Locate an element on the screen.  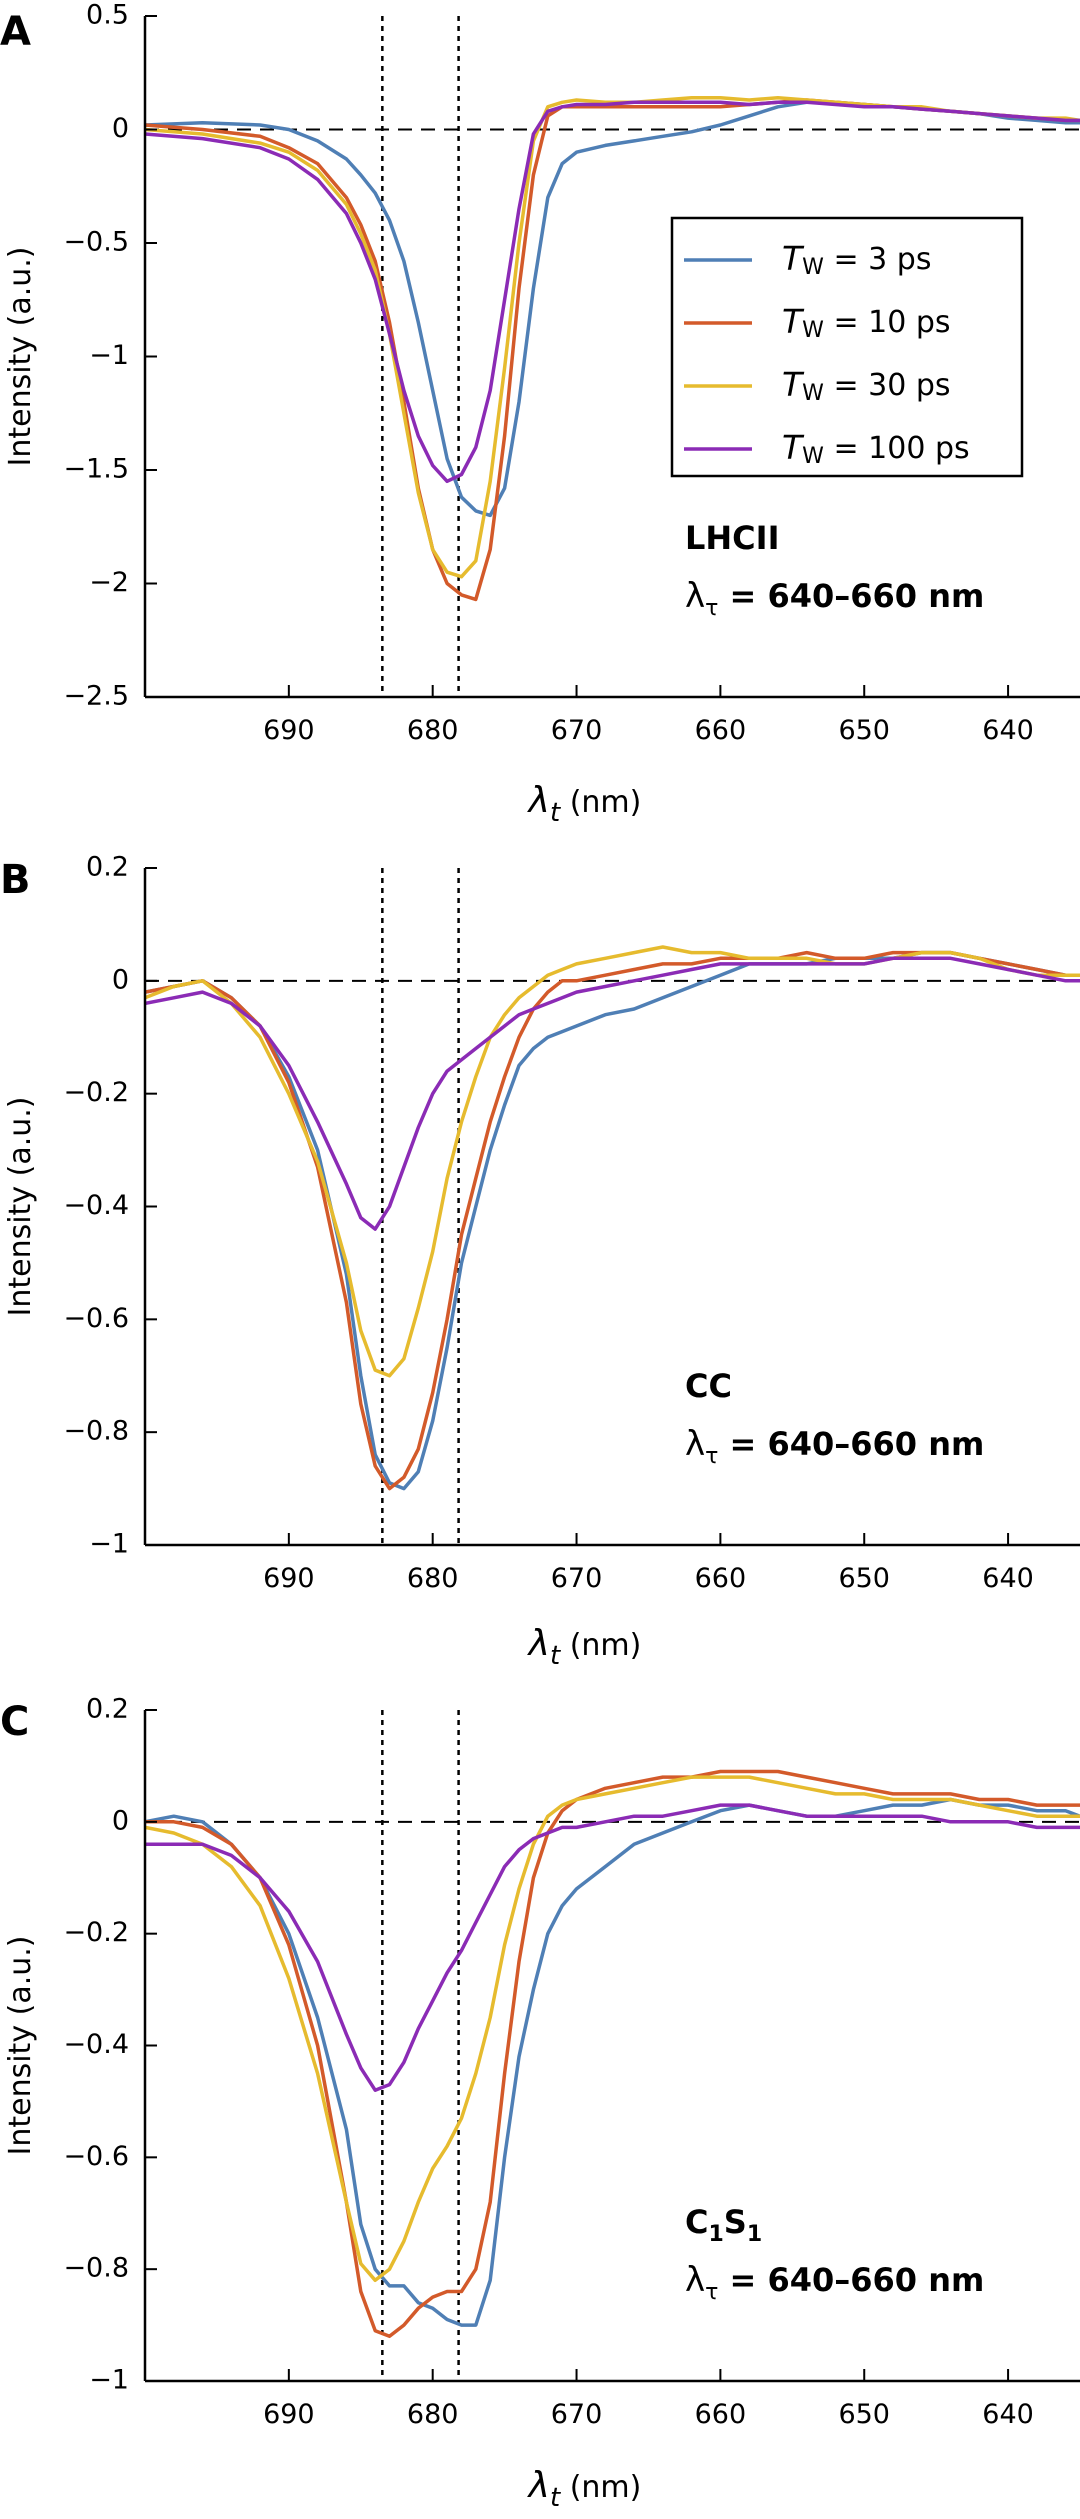
sample-label: C1S1 is located at coordinates (723, 2225).